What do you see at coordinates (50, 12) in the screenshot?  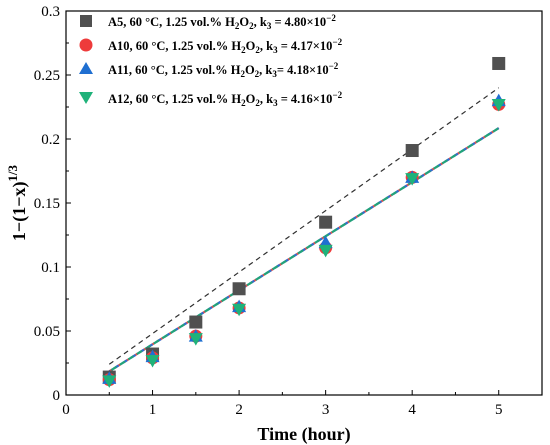 I see `y-tick-label: 0.3` at bounding box center [50, 12].